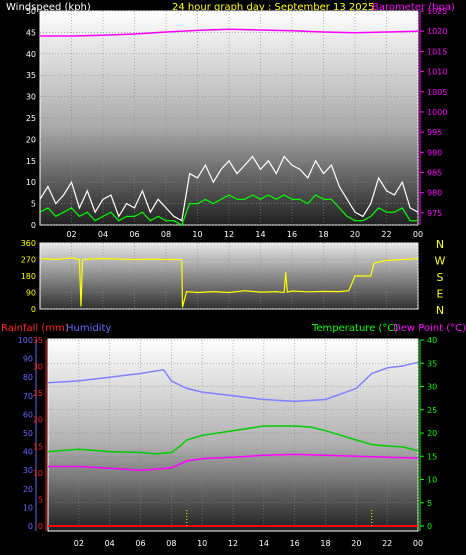  What do you see at coordinates (31, 97) in the screenshot?
I see `wind-tick-label: 30` at bounding box center [31, 97].